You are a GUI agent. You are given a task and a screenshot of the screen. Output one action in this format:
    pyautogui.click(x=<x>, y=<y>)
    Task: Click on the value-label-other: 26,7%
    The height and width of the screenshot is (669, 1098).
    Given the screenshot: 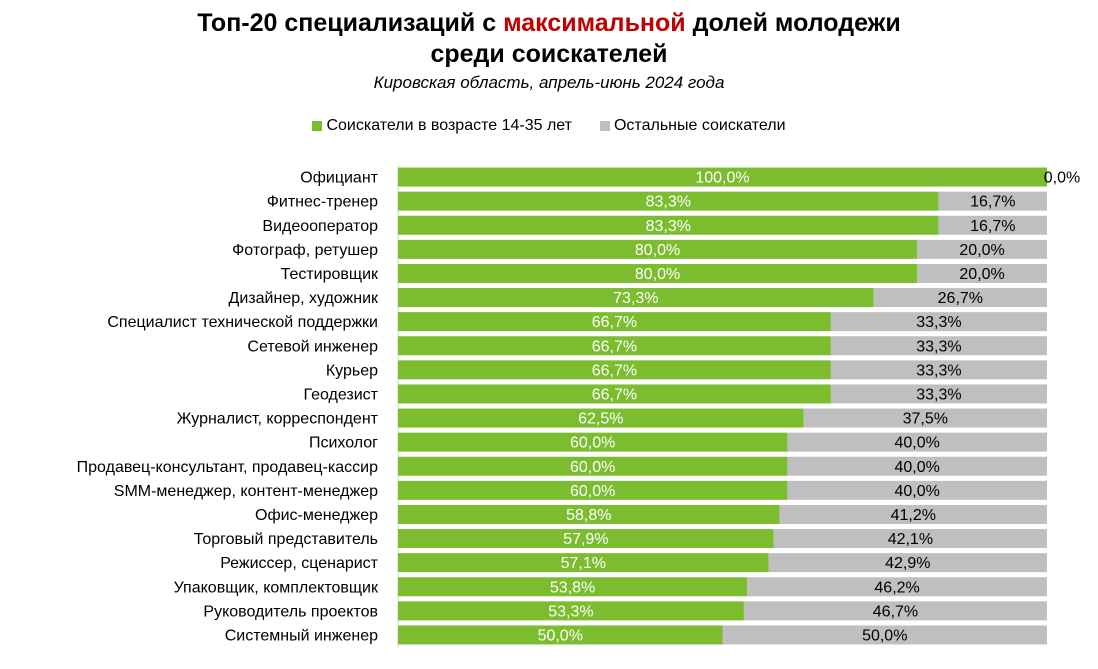 What is the action you would take?
    pyautogui.click(x=960, y=298)
    